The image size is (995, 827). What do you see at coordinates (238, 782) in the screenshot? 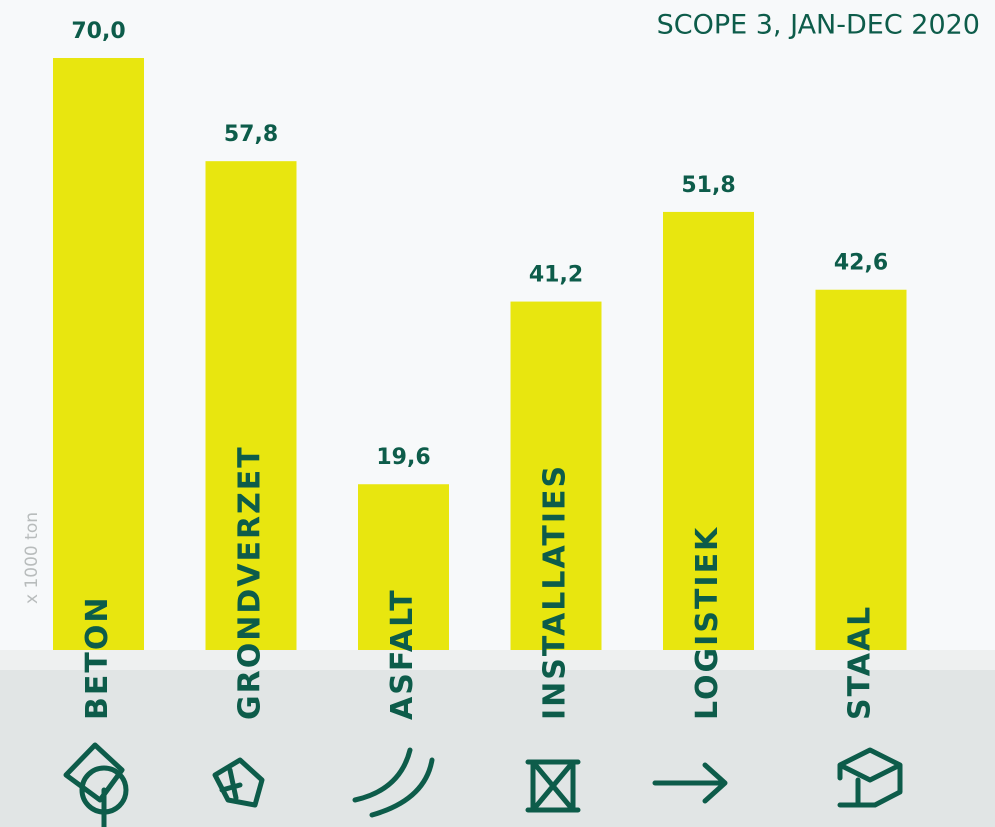
I see `icon-grondverzet` at bounding box center [238, 782].